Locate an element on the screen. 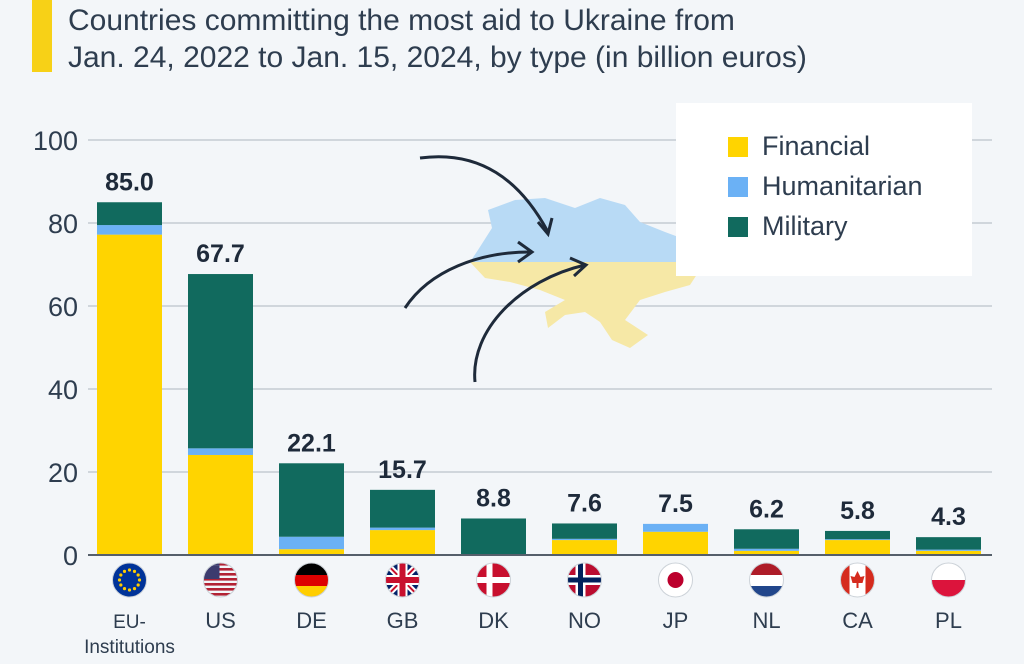 The height and width of the screenshot is (664, 1024). total-label: 7.5 is located at coordinates (675, 504).